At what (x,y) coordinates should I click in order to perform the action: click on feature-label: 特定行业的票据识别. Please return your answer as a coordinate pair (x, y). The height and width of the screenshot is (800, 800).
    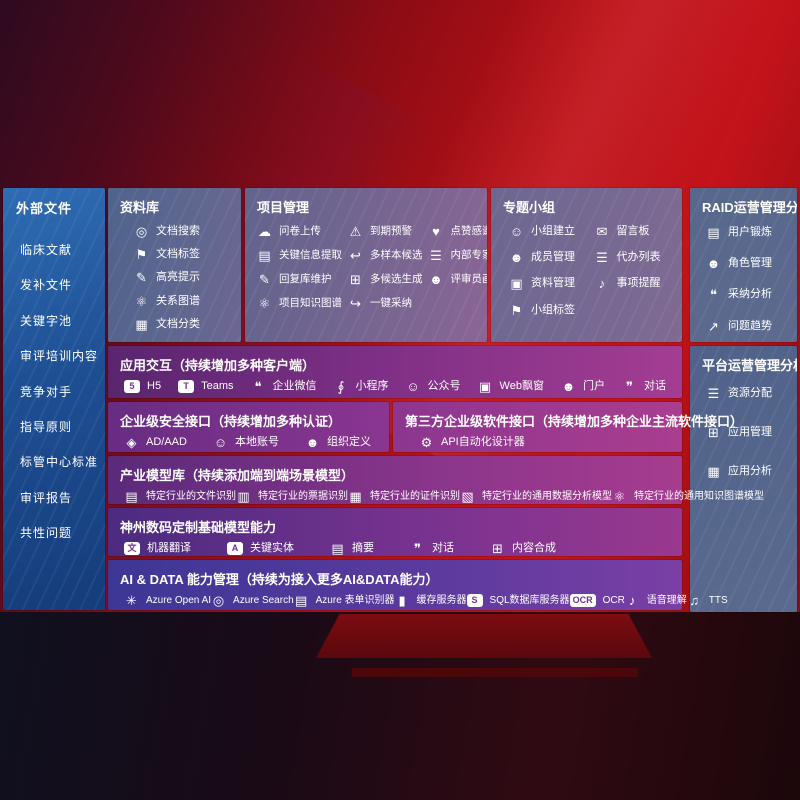
    Looking at the image, I should click on (303, 496).